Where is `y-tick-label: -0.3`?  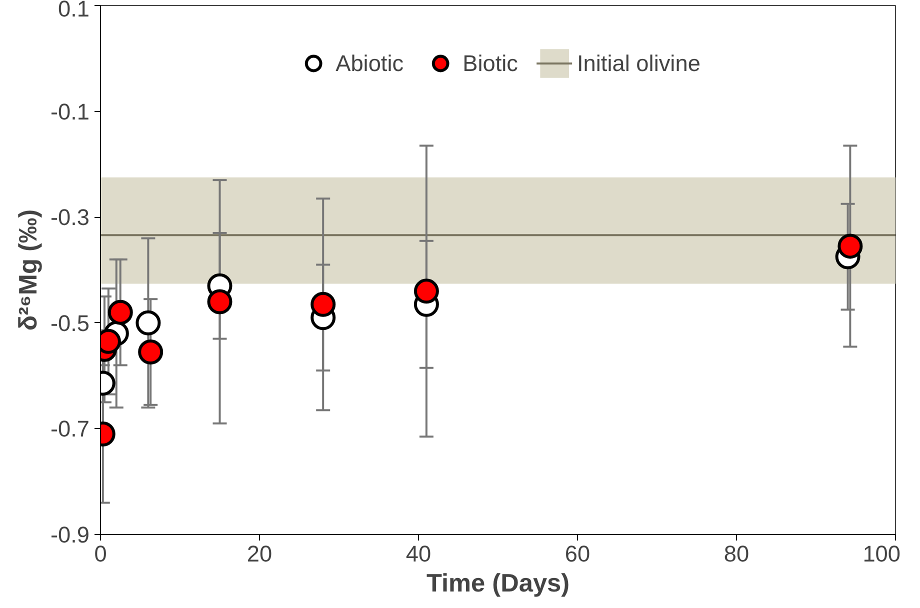
y-tick-label: -0.3 is located at coordinates (70, 217).